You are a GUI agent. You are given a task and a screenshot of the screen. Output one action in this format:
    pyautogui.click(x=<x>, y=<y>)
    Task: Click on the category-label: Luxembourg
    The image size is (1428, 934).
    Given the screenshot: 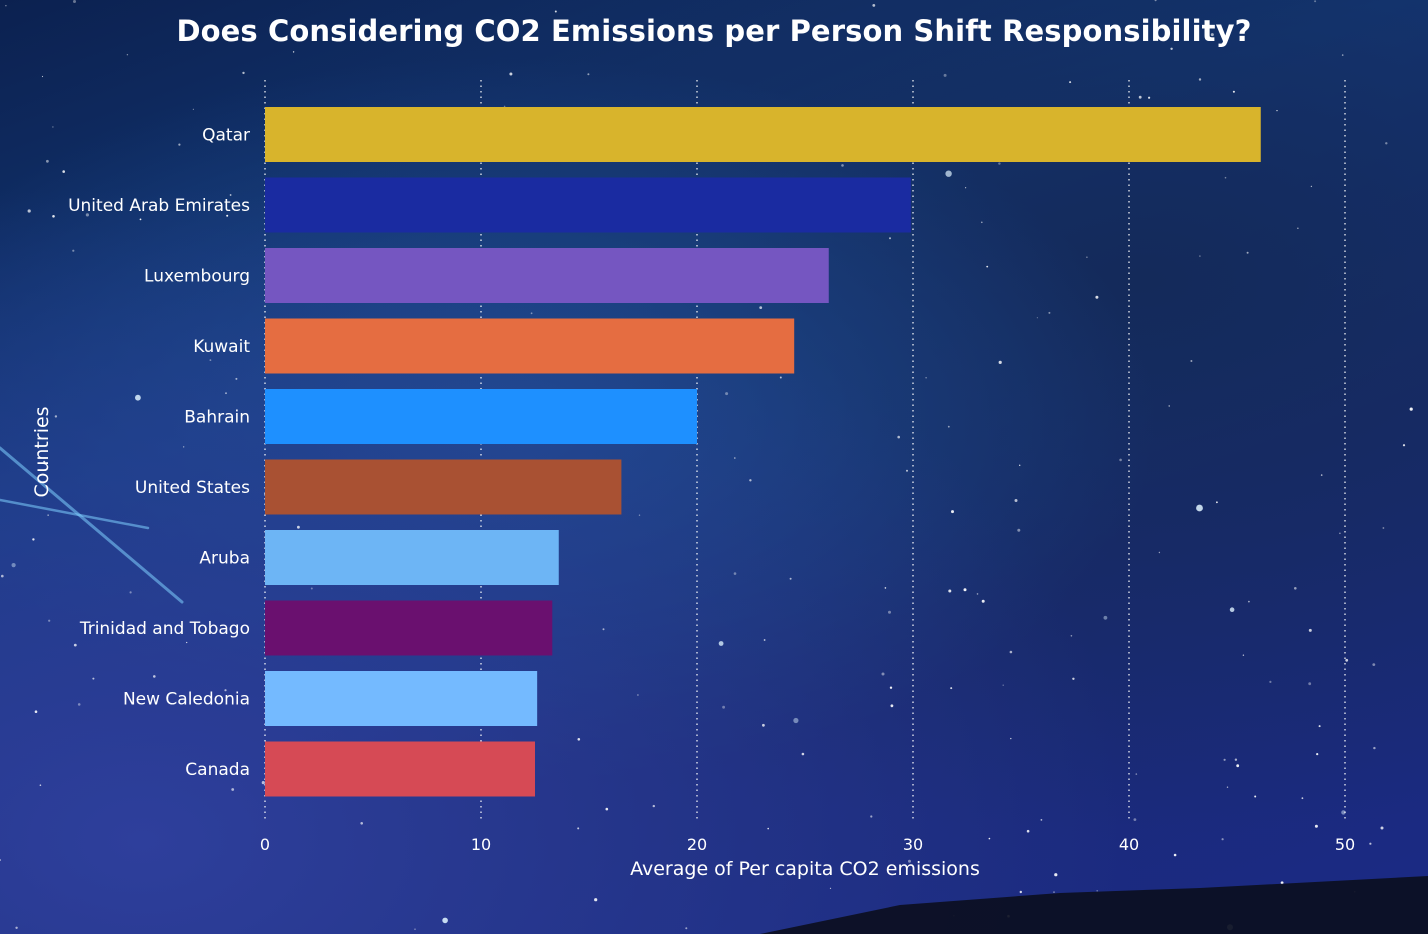 What is the action you would take?
    pyautogui.click(x=197, y=277)
    